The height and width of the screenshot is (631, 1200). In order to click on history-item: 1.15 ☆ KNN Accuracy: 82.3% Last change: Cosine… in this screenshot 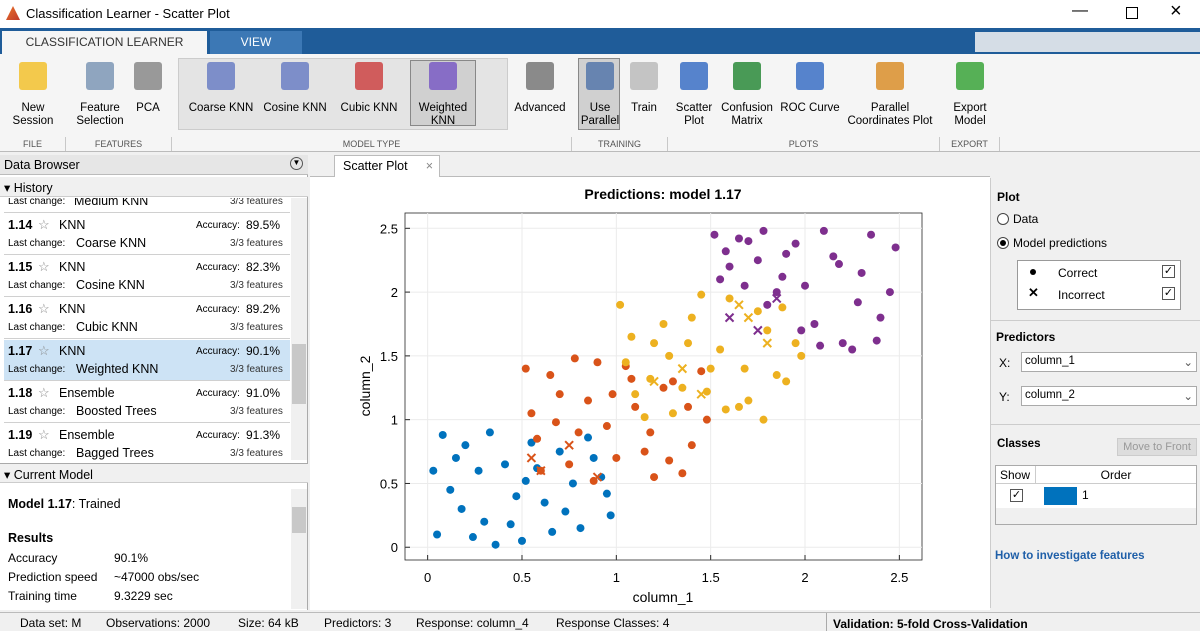, I will do `click(147, 276)`.